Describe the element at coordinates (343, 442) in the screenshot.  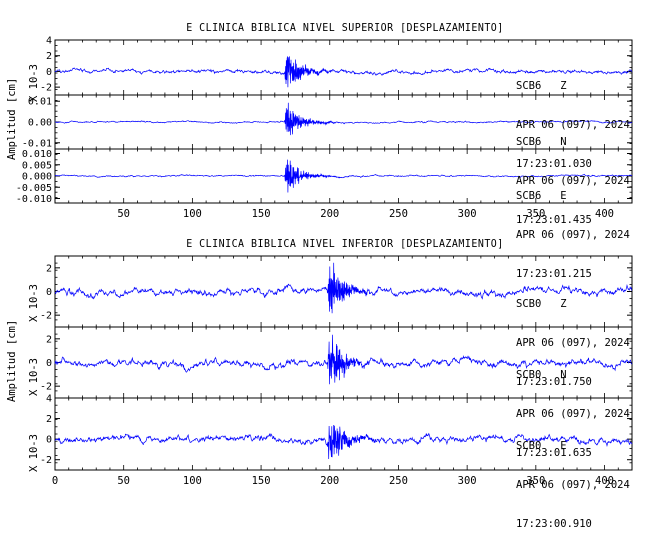
I see `seismogram-trace-scb0-e` at that location.